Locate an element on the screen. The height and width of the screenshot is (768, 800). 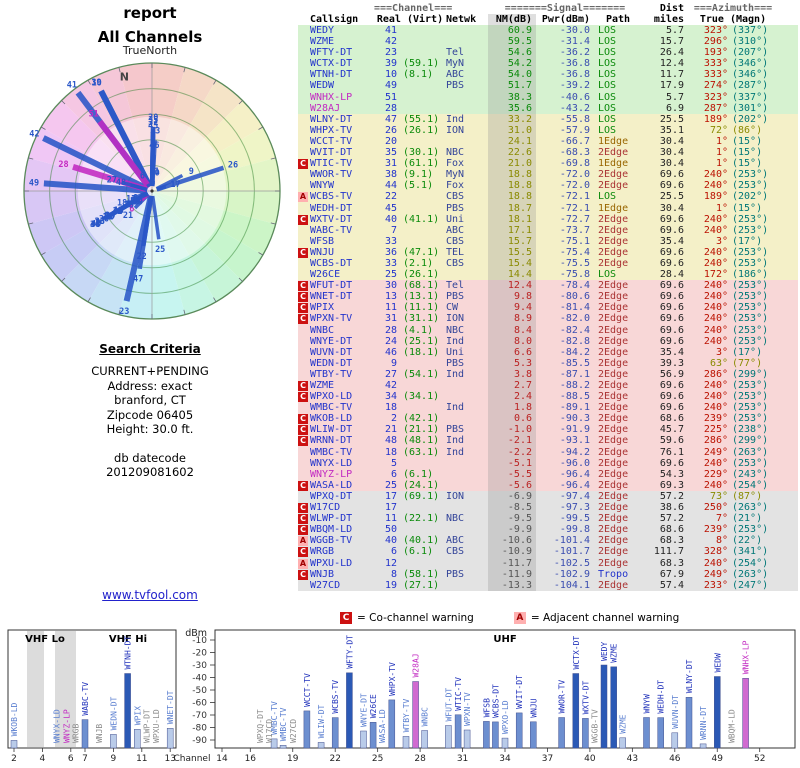
header-signal-group: =======Signal======= is located at coordinates (565, 8).